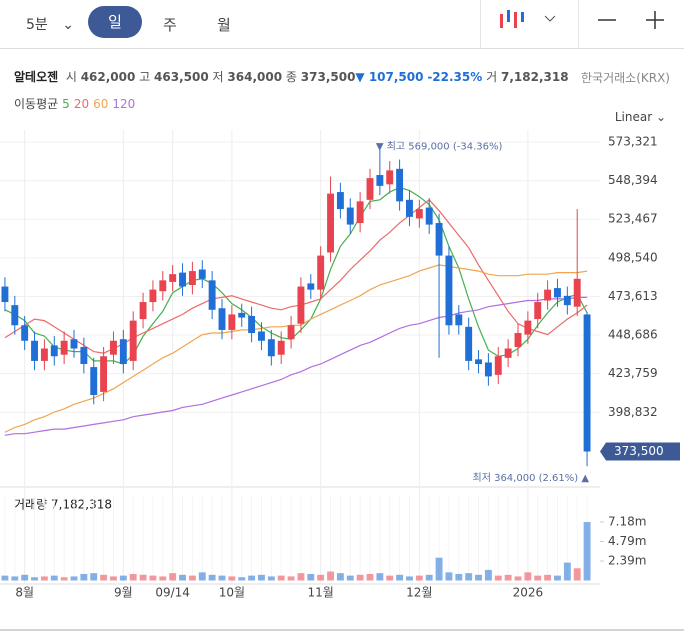 The height and width of the screenshot is (636, 684). What do you see at coordinates (633, 412) in the screenshot?
I see `y-tick-label: 398,832` at bounding box center [633, 412].